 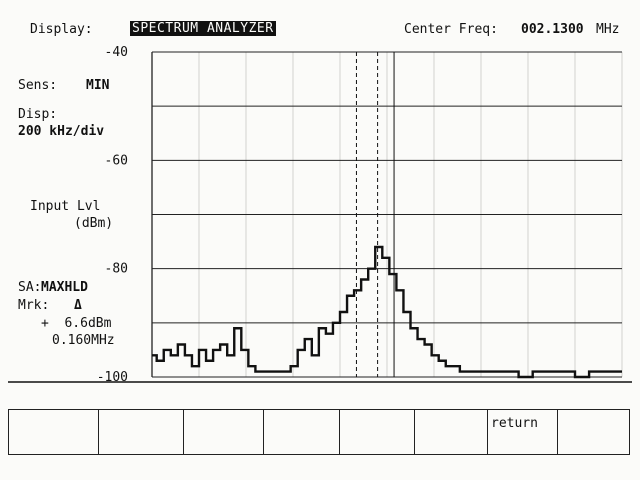 What do you see at coordinates (203, 28) in the screenshot?
I see `display-mode-value: SPECTRUM ANALYZER` at bounding box center [203, 28].